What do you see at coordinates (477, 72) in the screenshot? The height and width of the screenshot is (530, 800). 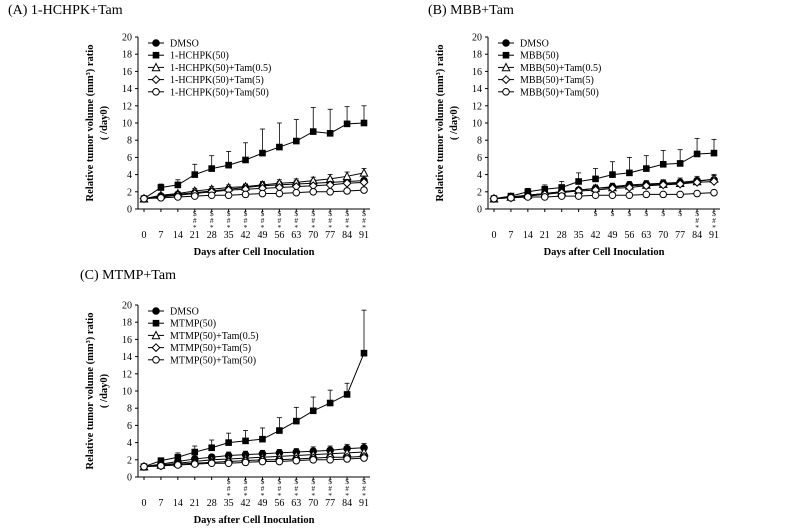 I see `y-tick-label: 16` at bounding box center [477, 72].